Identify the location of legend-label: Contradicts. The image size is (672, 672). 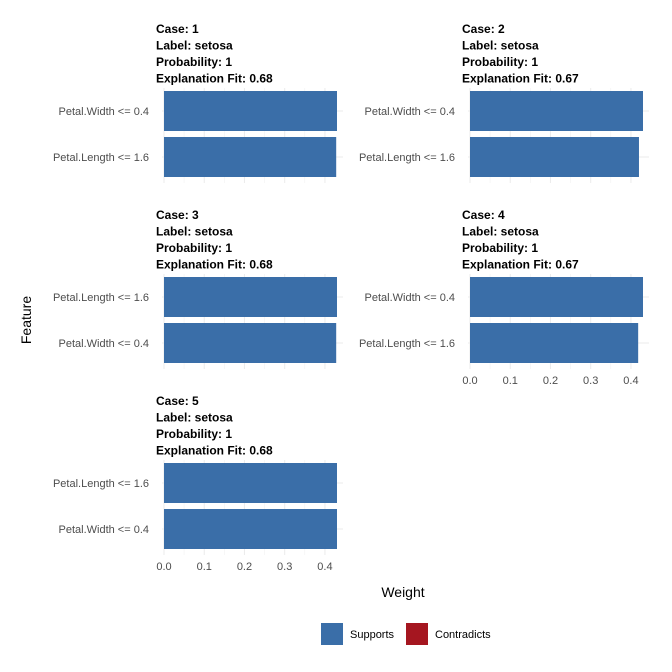
(463, 635).